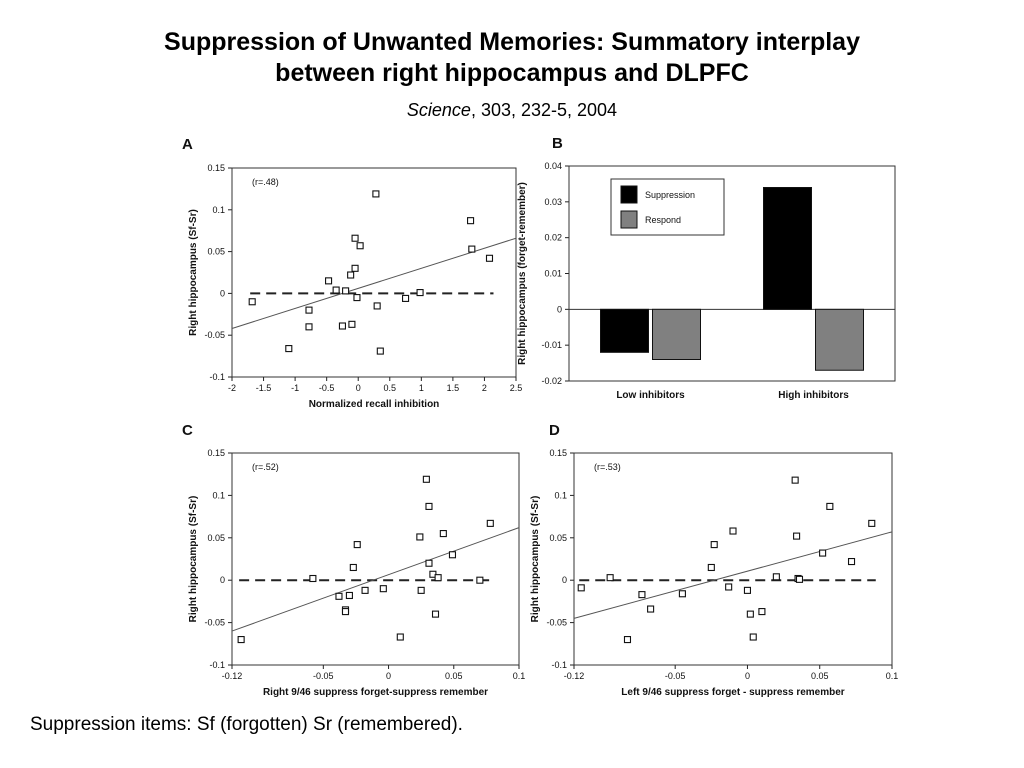  Describe the element at coordinates (522, 273) in the screenshot. I see `panel-b-ylabel: Right hippocampus (forget-remember)` at that location.